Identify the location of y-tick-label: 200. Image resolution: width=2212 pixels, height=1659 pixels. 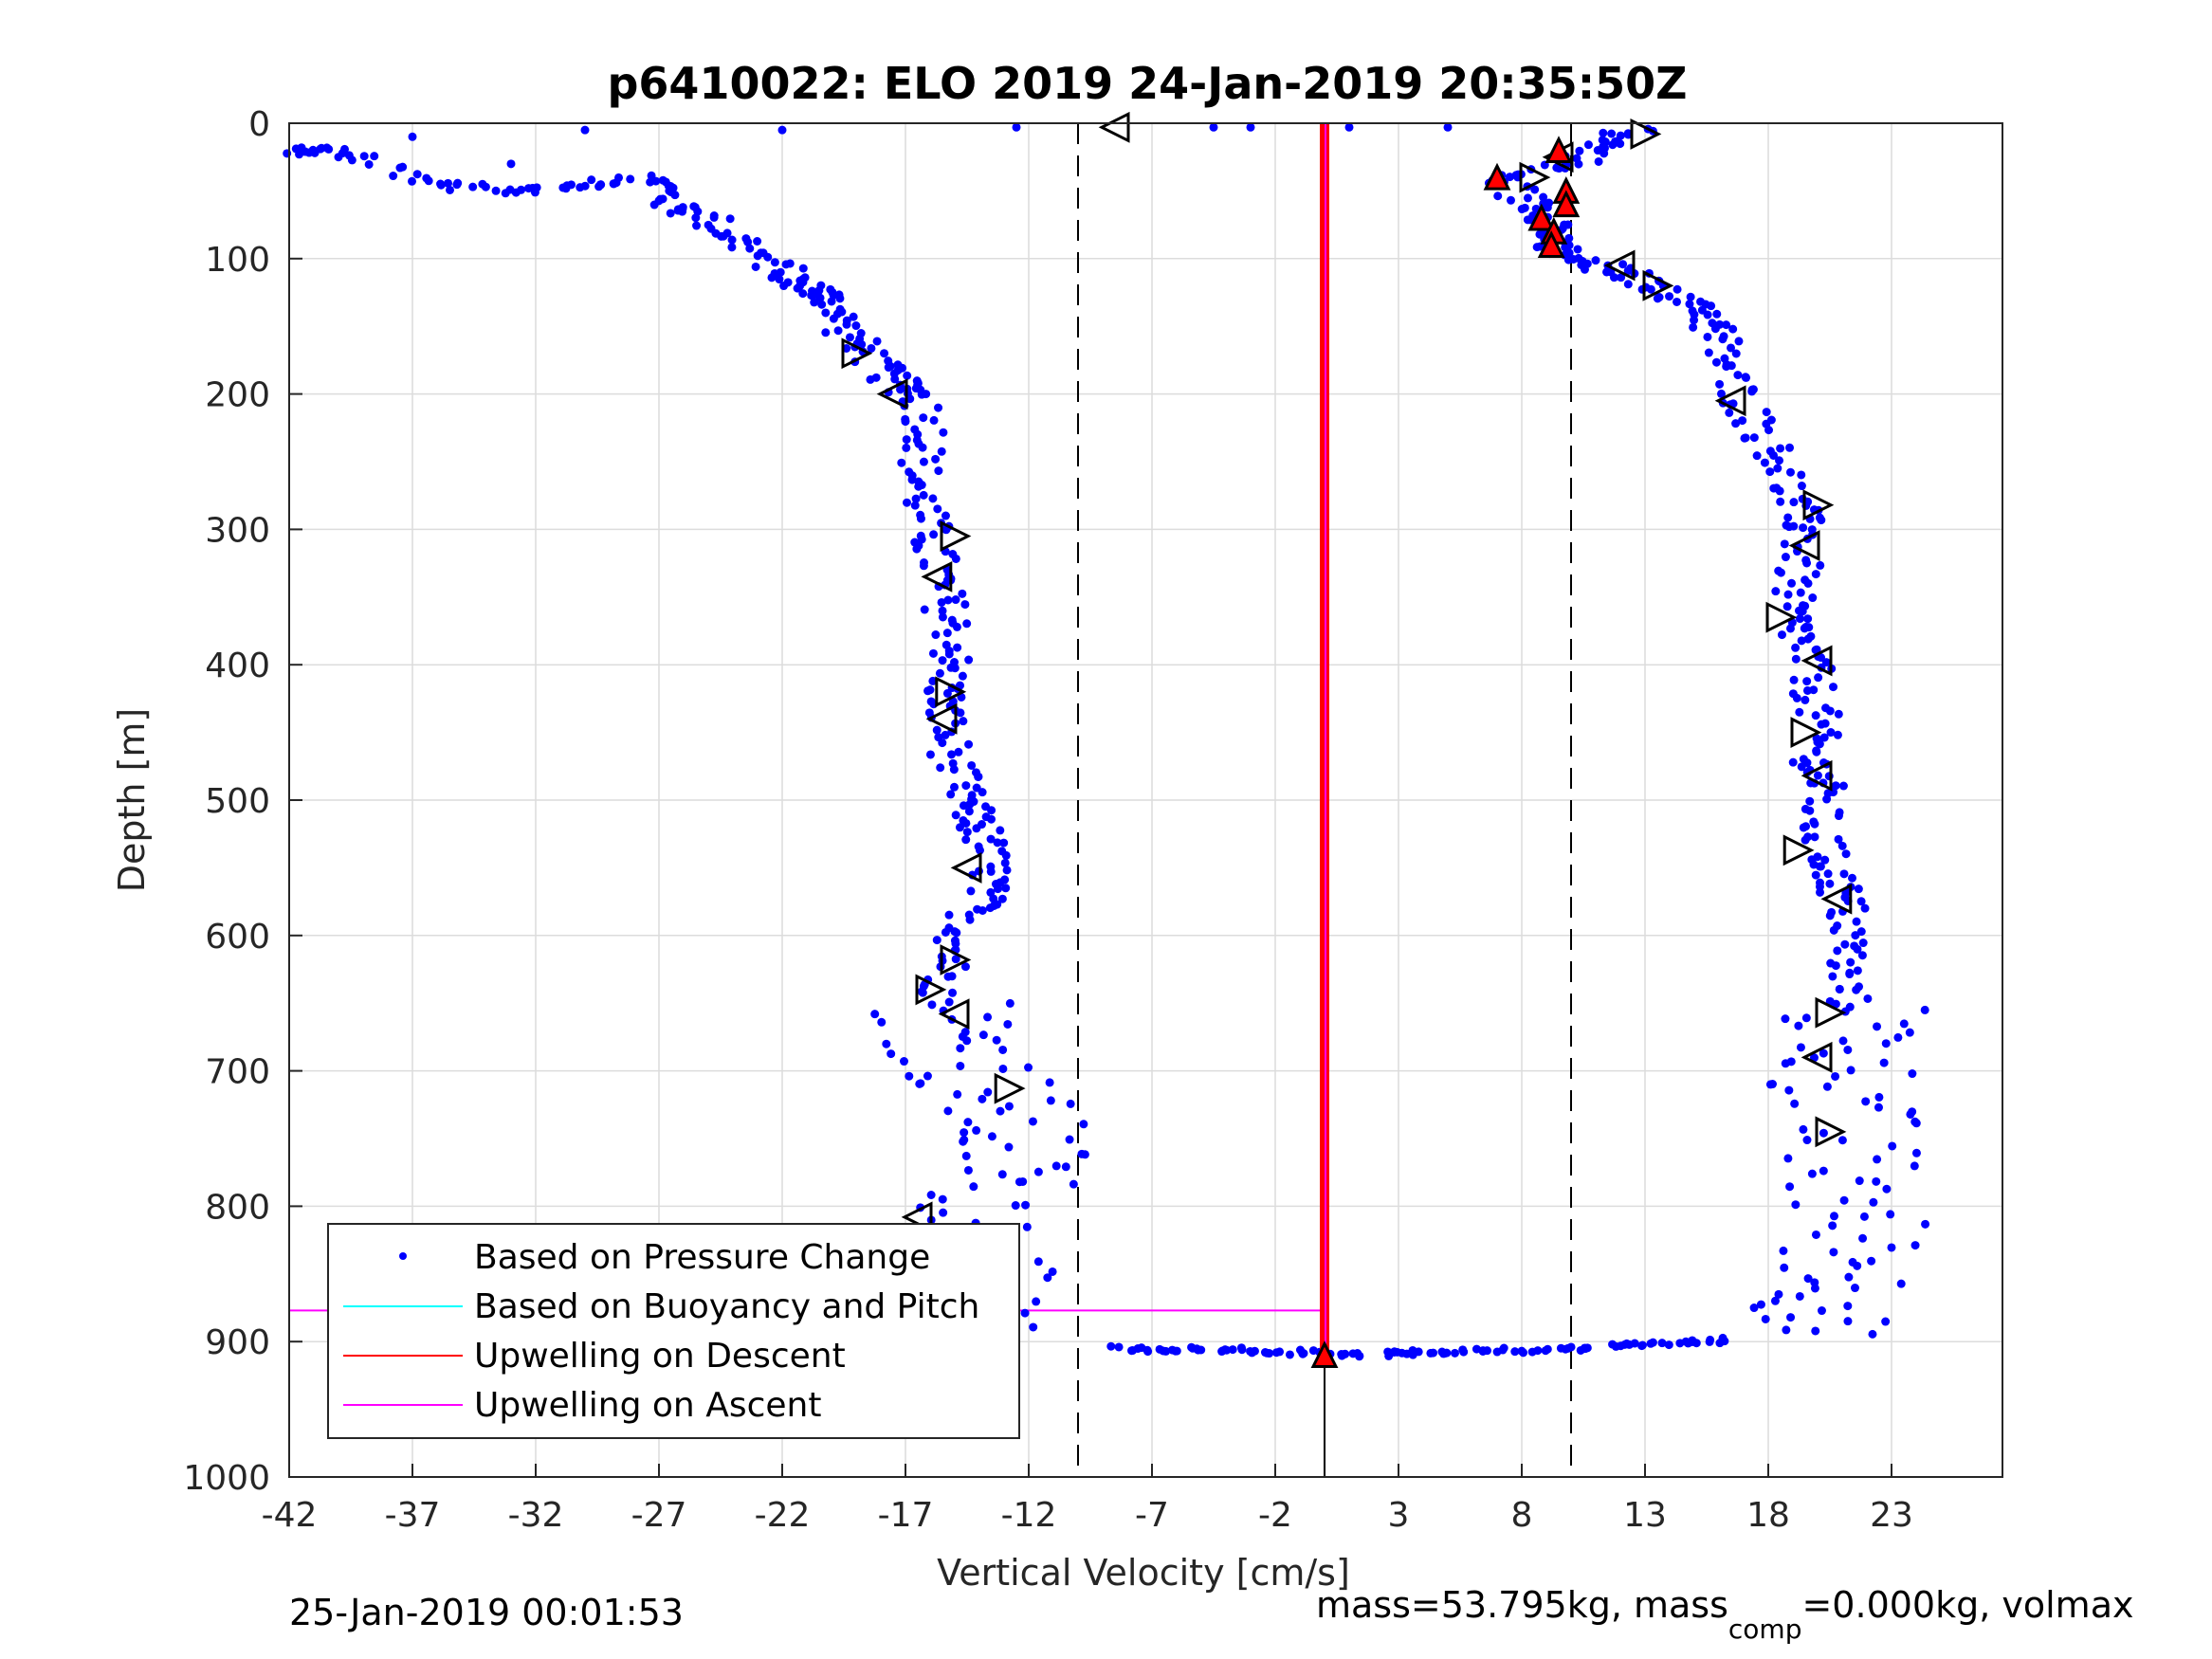
(237, 395).